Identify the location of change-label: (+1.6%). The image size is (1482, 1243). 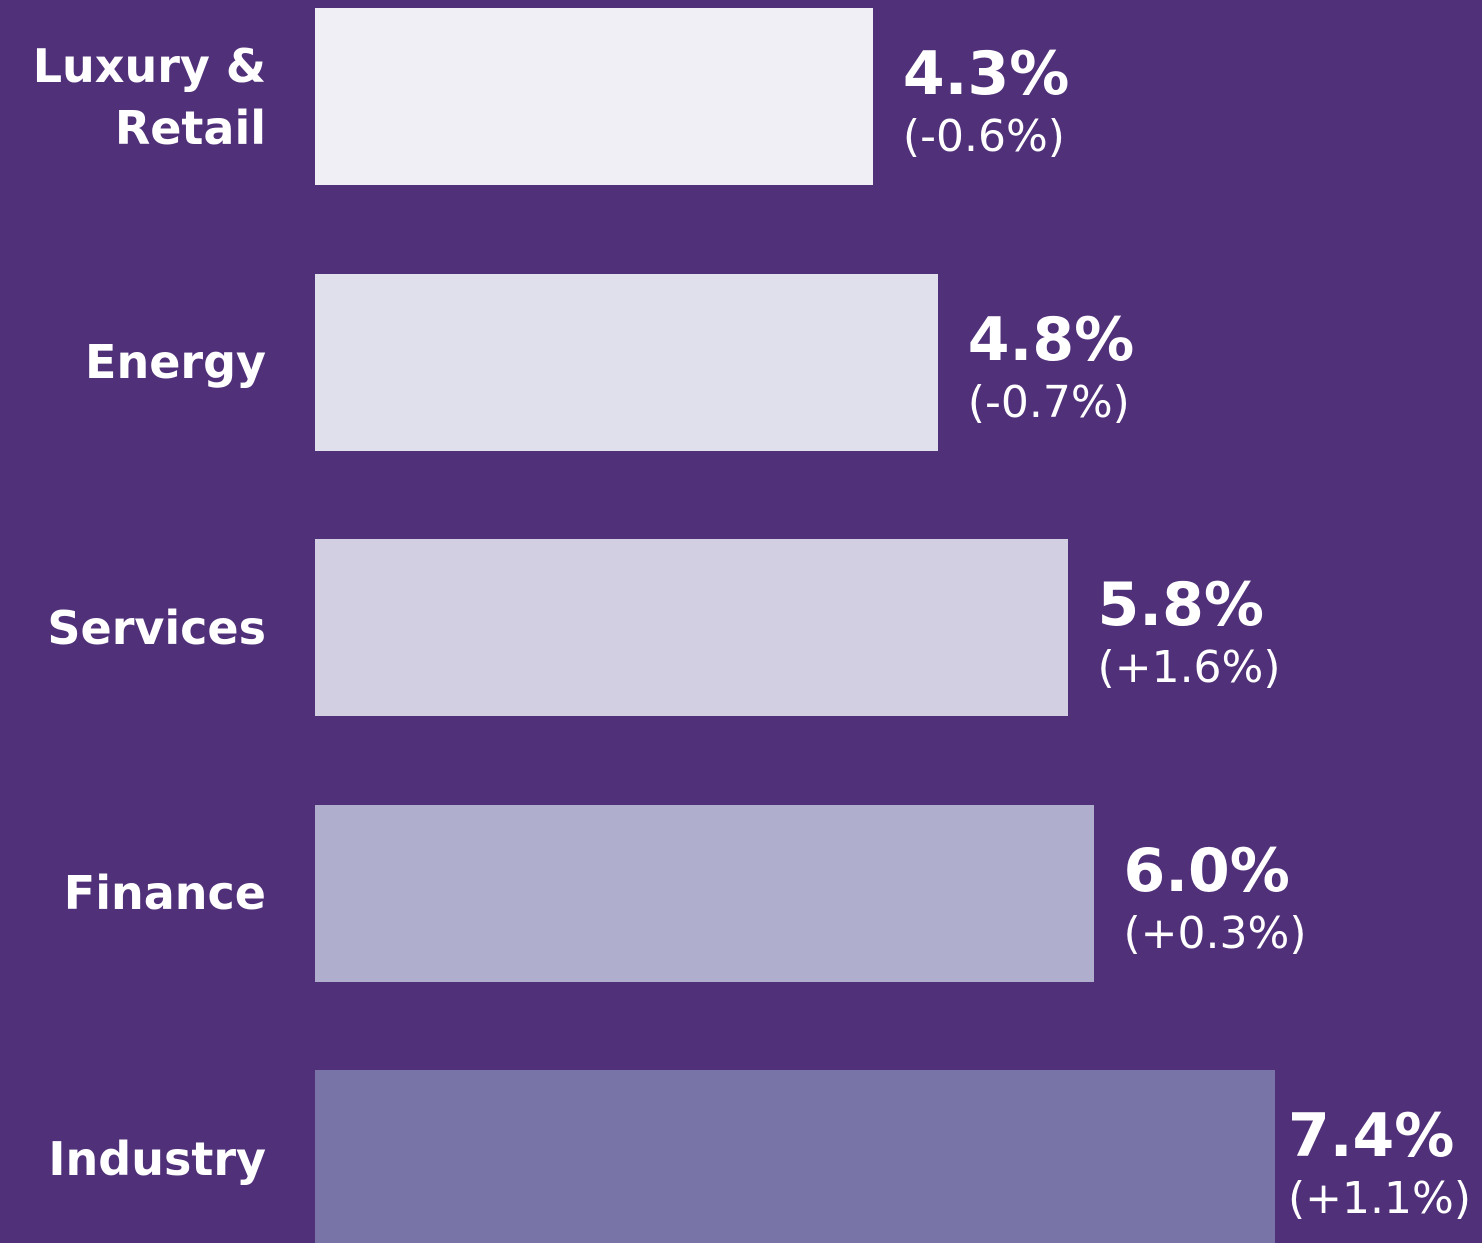
(1189, 667).